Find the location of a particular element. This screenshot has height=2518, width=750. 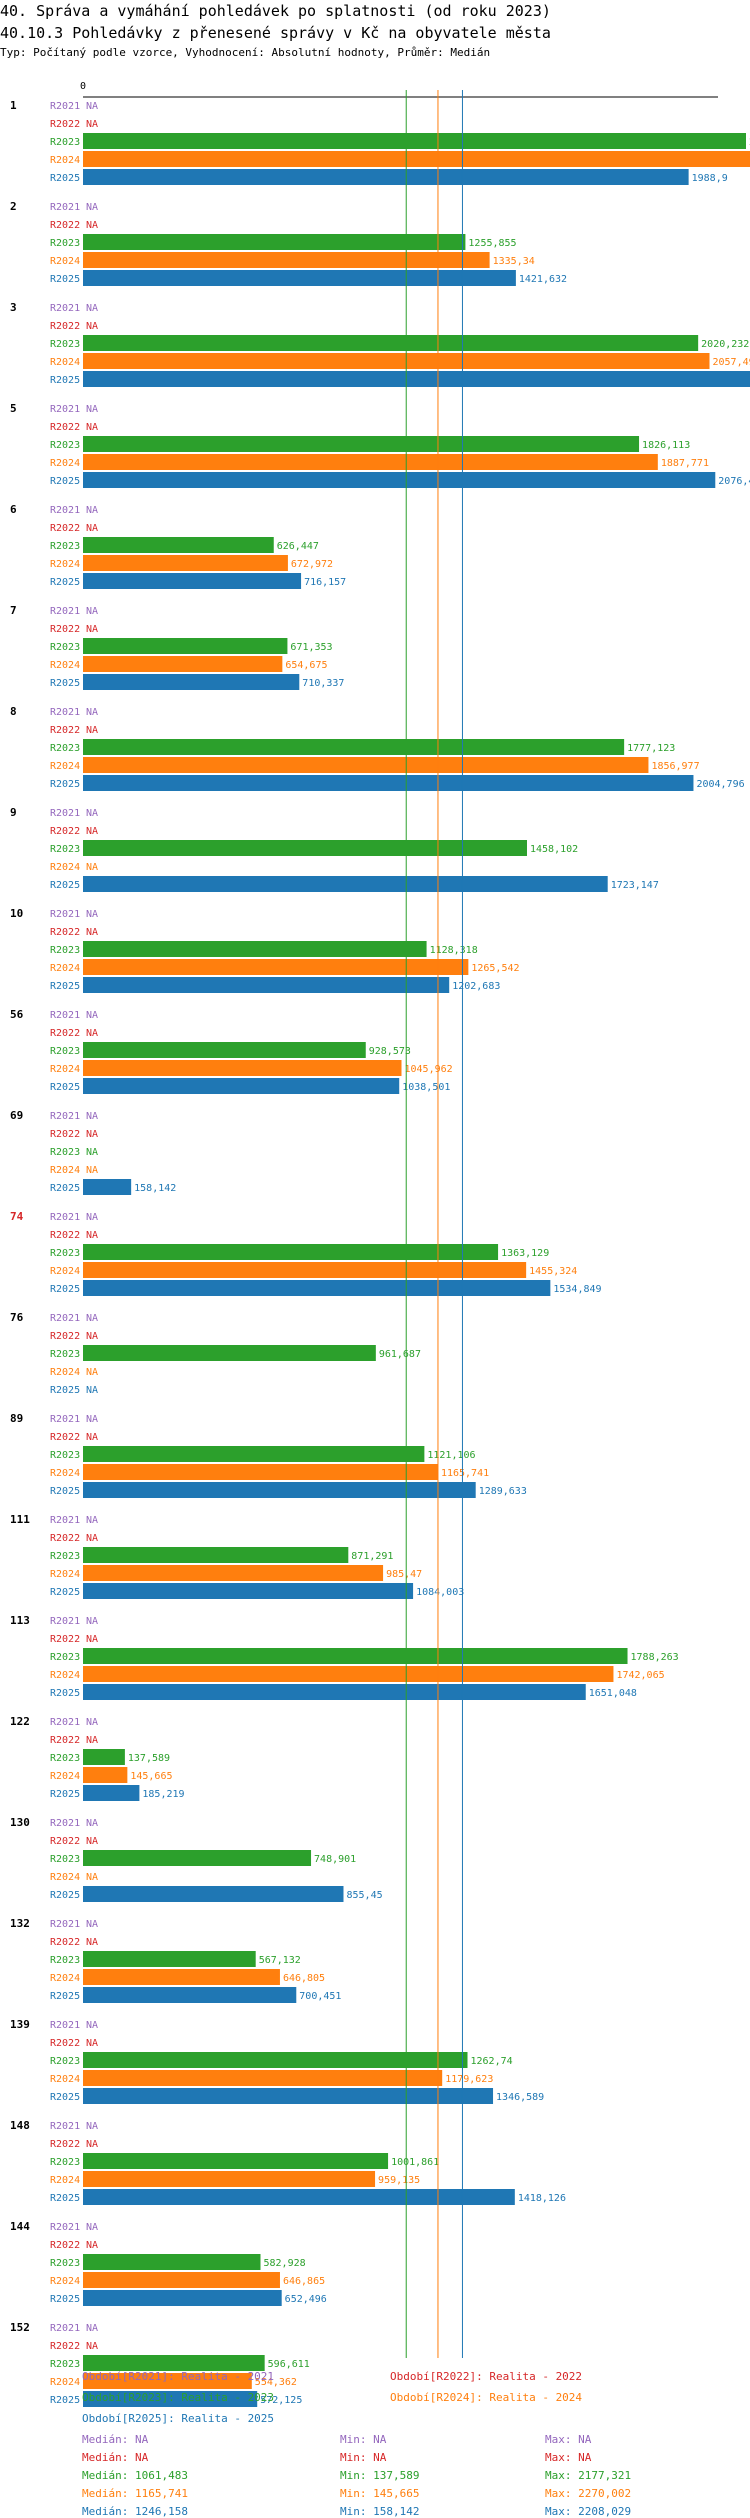

data-label: 1255,855 is located at coordinates (492, 243).